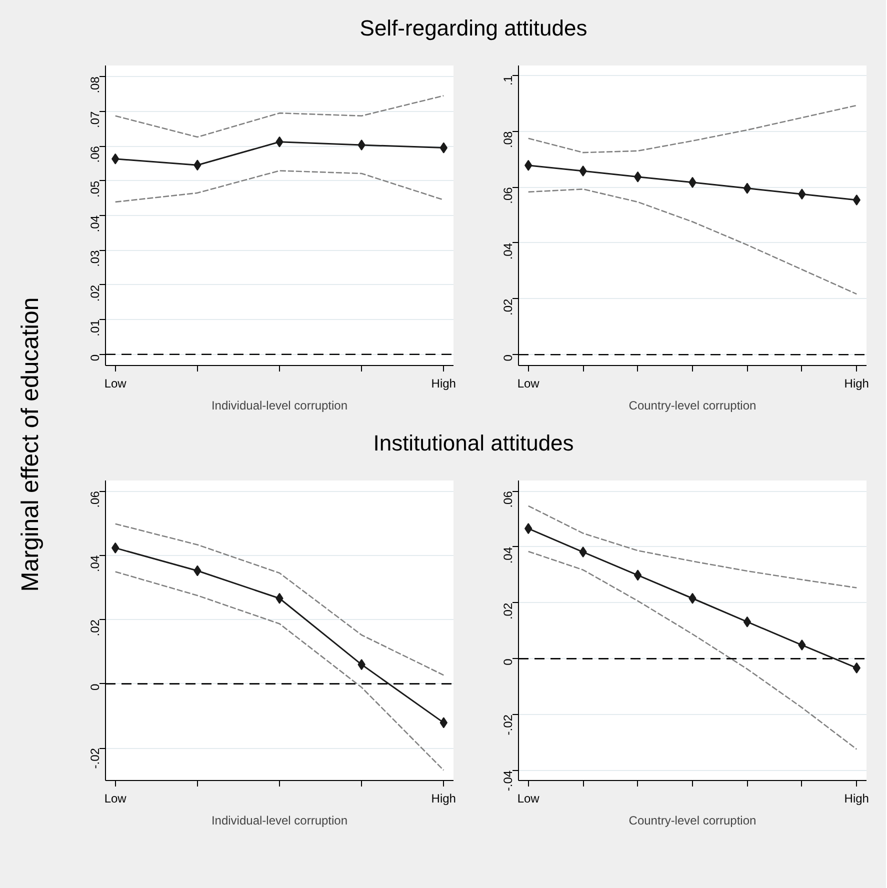  Describe the element at coordinates (508, 80) in the screenshot. I see `y-tick-label: .1` at that location.